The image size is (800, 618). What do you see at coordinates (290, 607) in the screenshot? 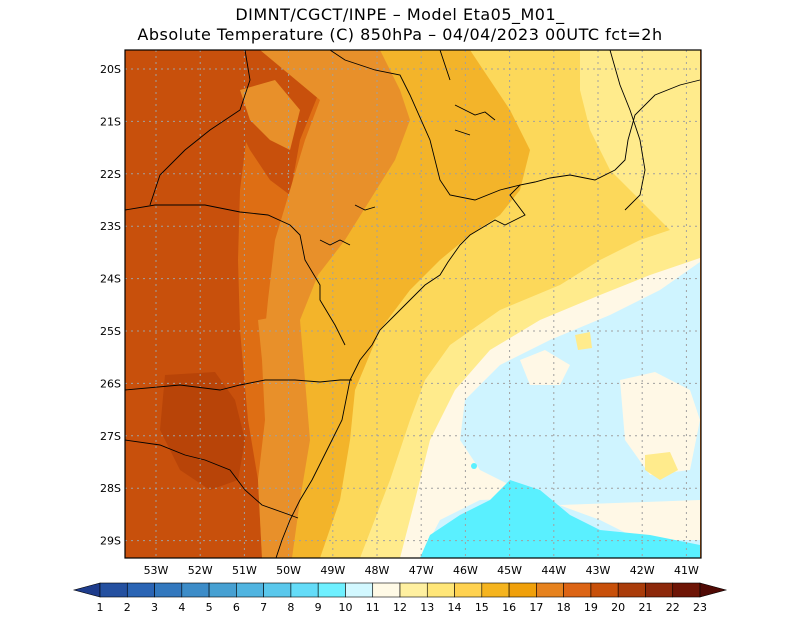
I see `colorbar-tick-label: 8` at bounding box center [290, 607].